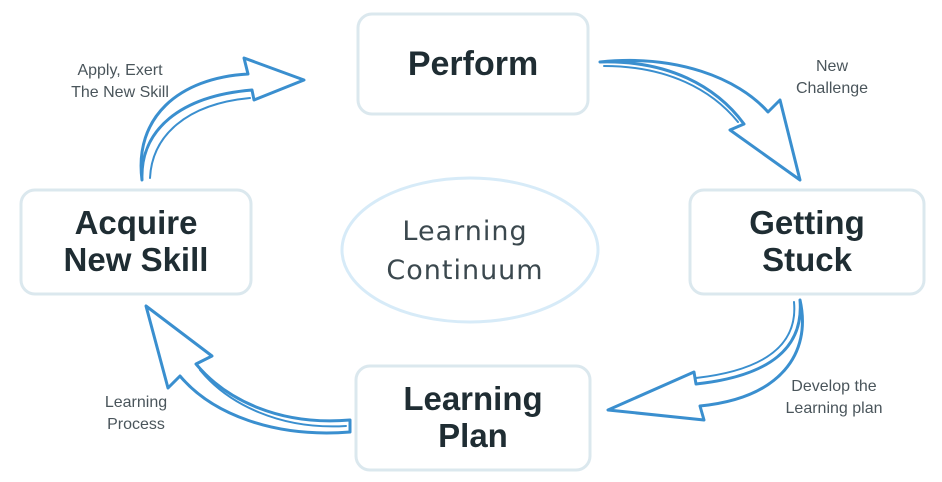  What do you see at coordinates (465, 251) in the screenshot?
I see `center-label: Learning Continuum` at bounding box center [465, 251].